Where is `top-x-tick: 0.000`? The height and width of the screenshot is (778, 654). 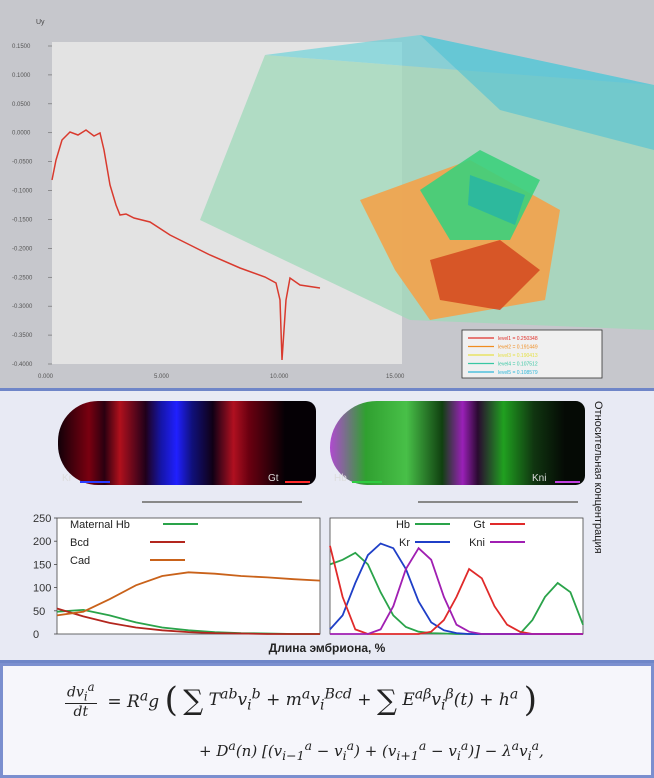
top-x-tick: 0.000 is located at coordinates (46, 377).